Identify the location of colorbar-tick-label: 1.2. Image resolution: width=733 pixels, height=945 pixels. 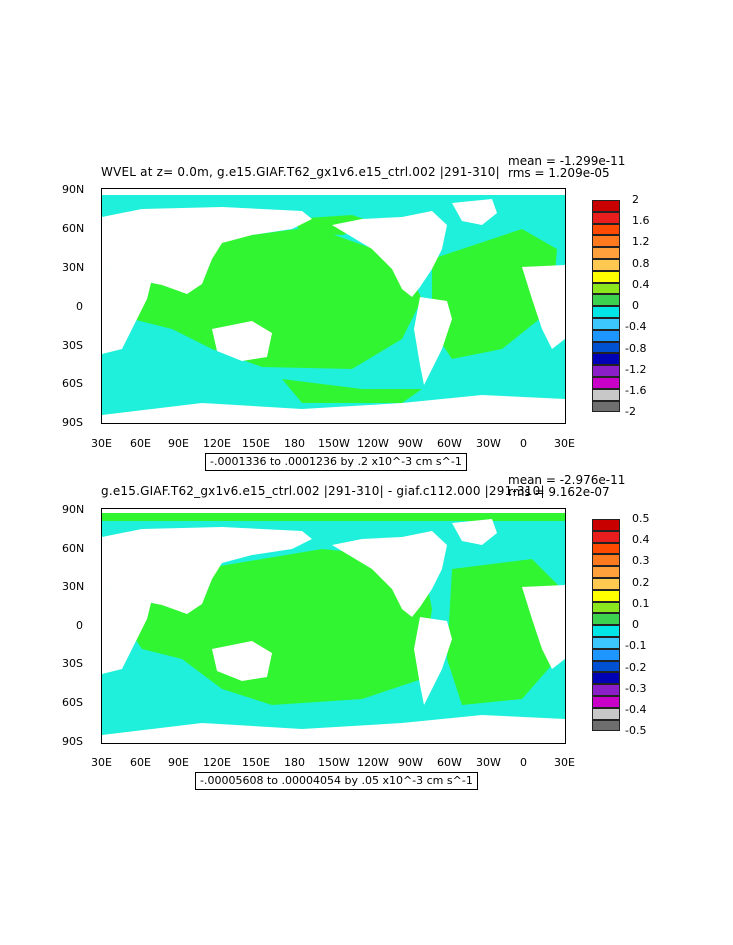
(641, 242).